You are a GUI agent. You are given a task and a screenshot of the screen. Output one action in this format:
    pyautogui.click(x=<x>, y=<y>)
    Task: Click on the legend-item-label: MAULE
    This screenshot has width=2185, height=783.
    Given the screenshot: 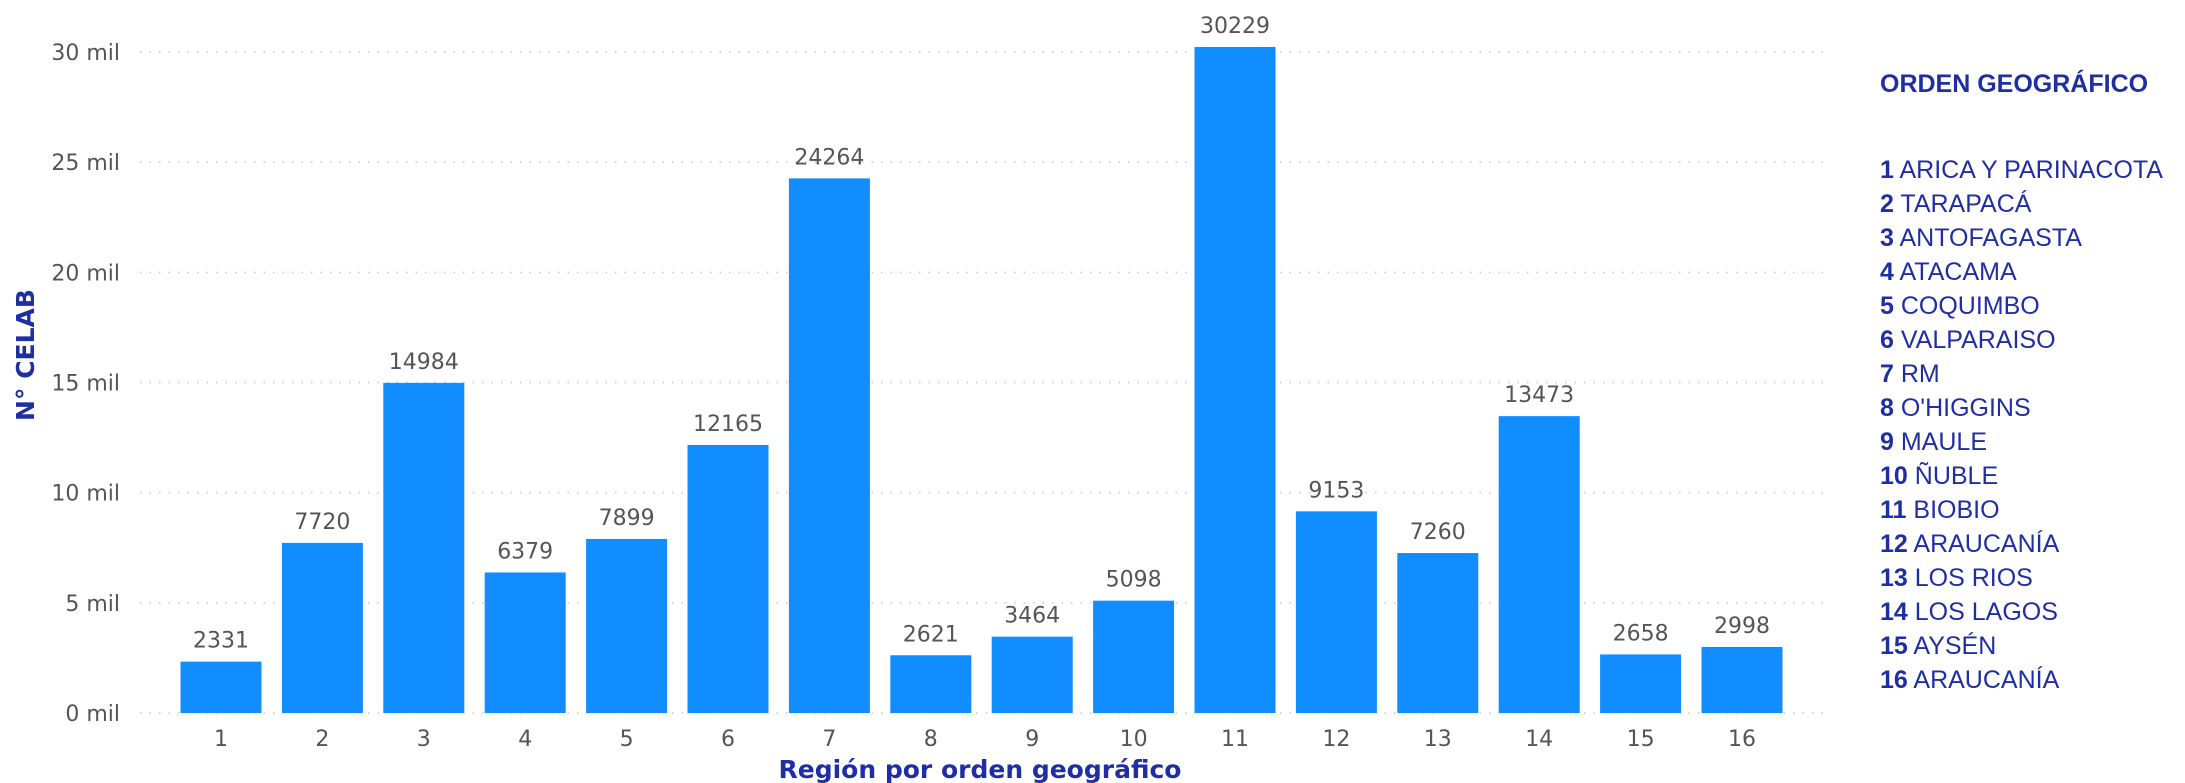 What is the action you would take?
    pyautogui.click(x=1943, y=442)
    